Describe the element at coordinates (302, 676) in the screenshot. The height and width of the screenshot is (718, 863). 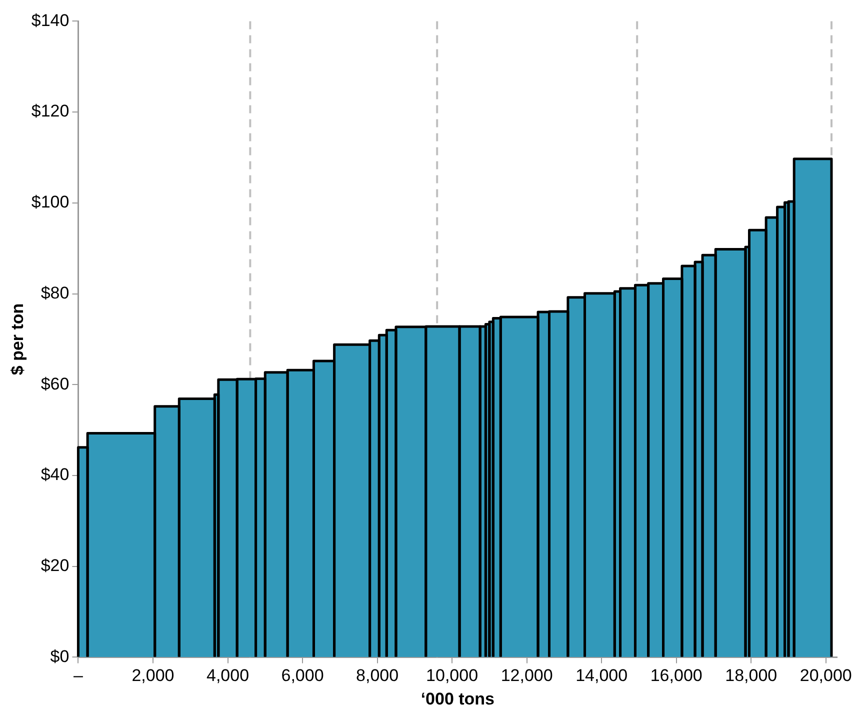
I see `x-tick-label: 6,000` at that location.